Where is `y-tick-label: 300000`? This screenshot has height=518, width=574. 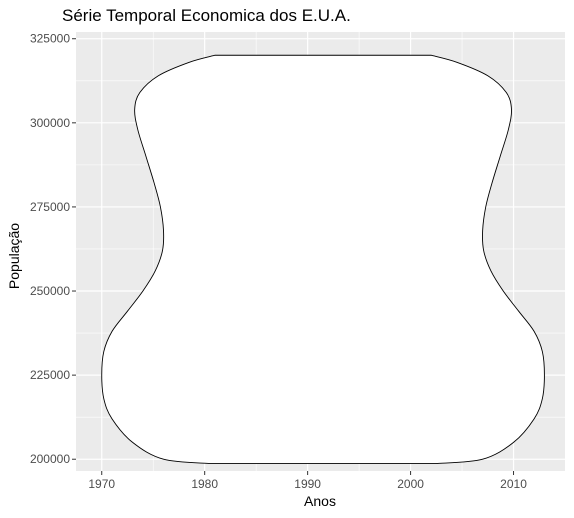 y-tick-label: 300000 is located at coordinates (50, 123).